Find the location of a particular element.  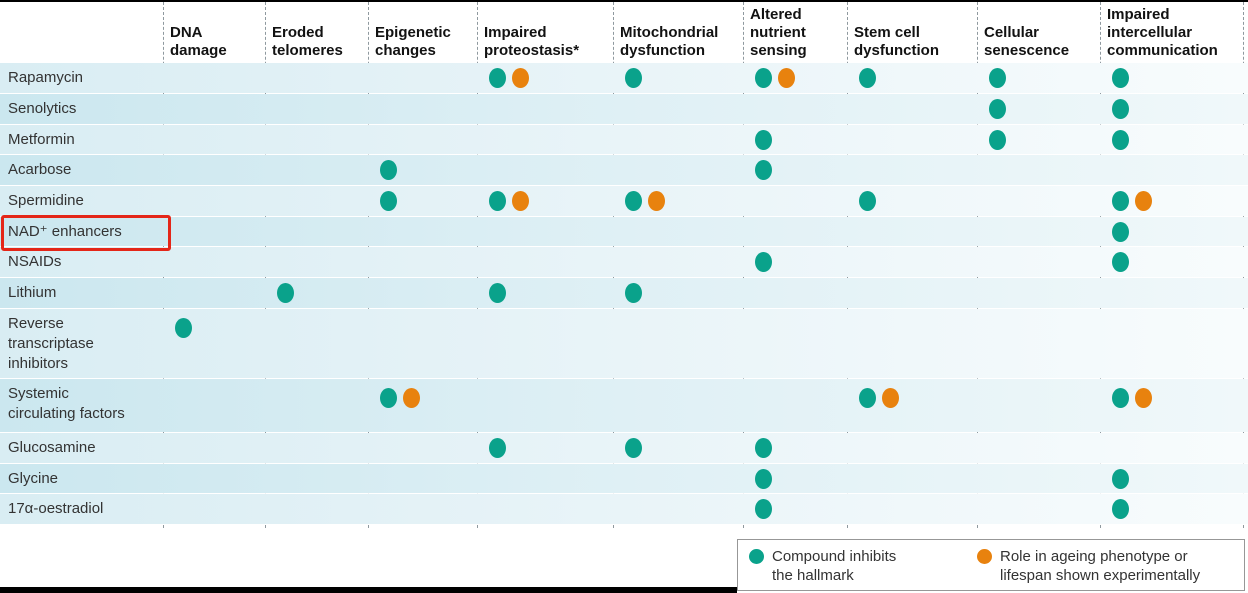

nad-enhancers-highlight-box is located at coordinates (86, 233).